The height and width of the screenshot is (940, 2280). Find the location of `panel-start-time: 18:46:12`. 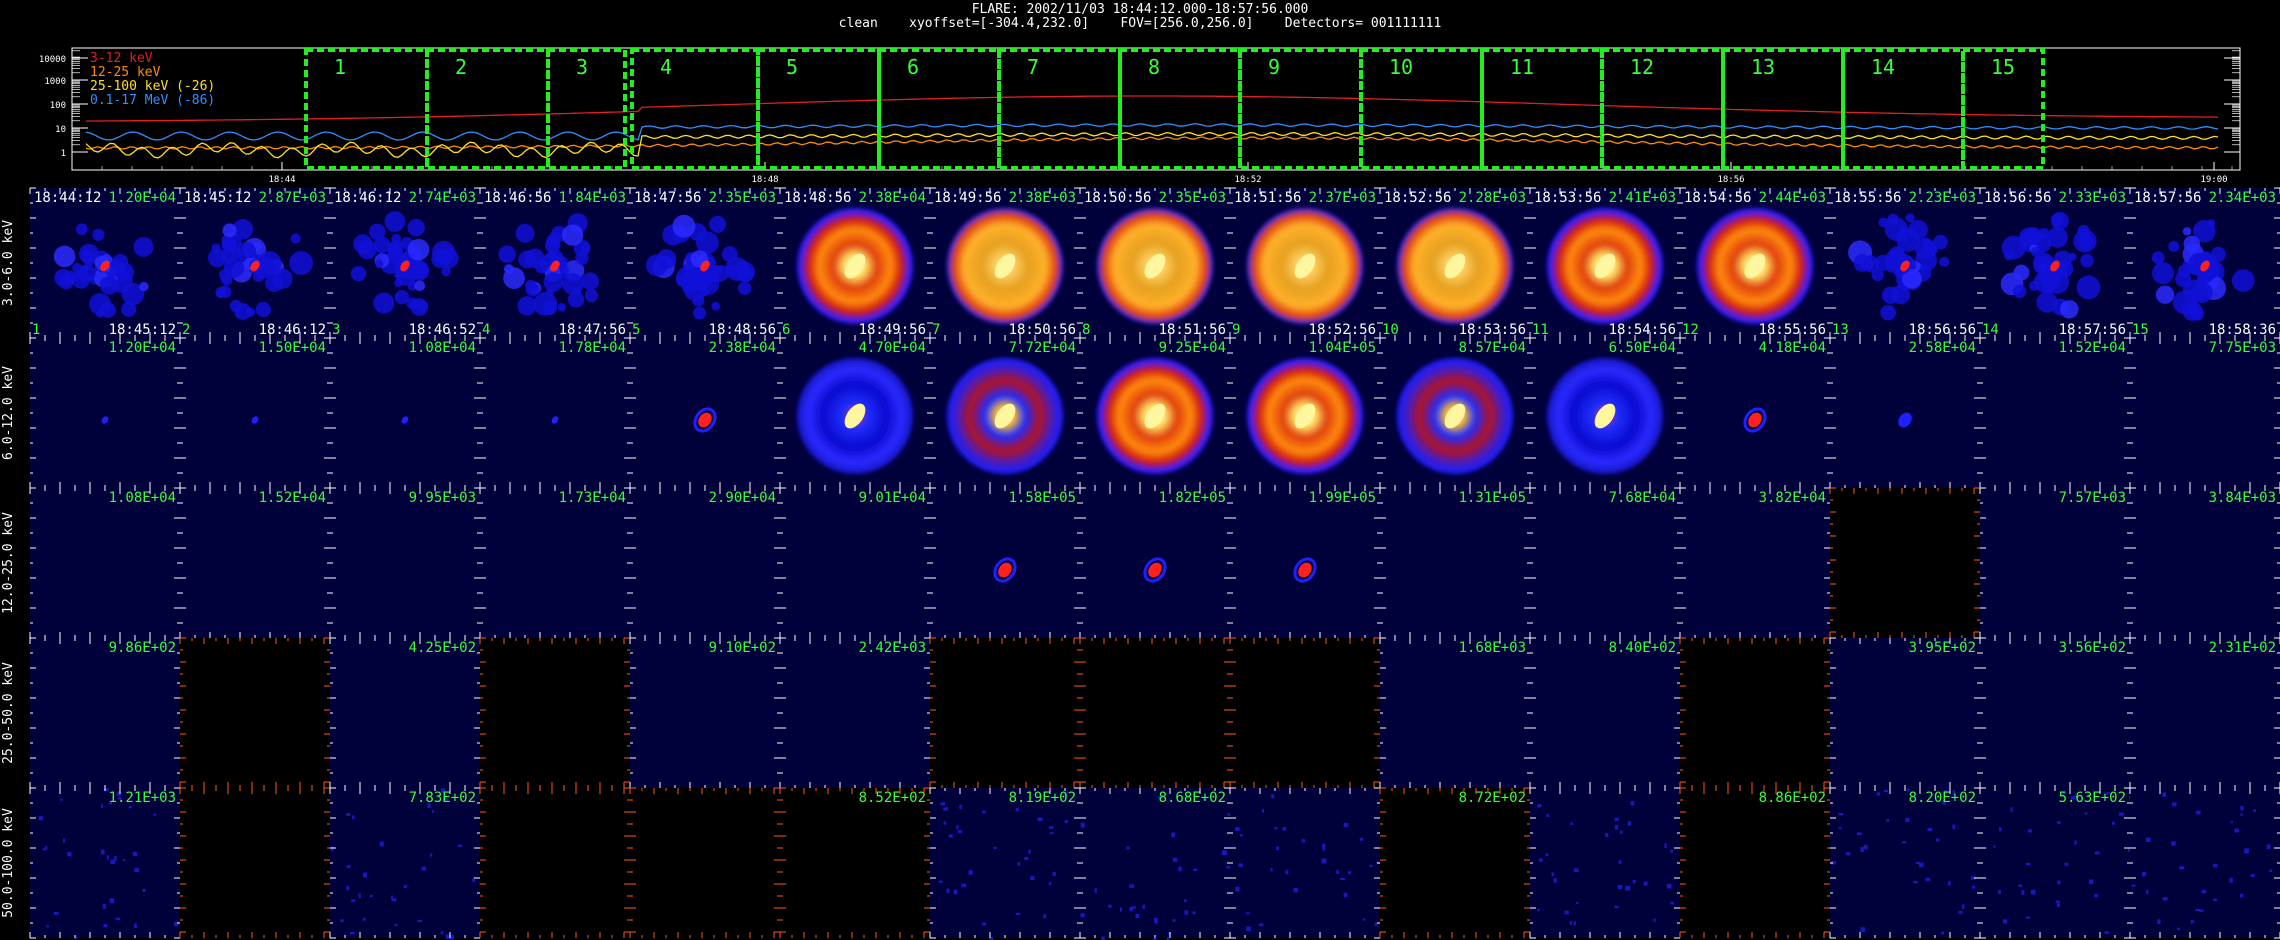

panel-start-time: 18:46:12 is located at coordinates (367, 198).